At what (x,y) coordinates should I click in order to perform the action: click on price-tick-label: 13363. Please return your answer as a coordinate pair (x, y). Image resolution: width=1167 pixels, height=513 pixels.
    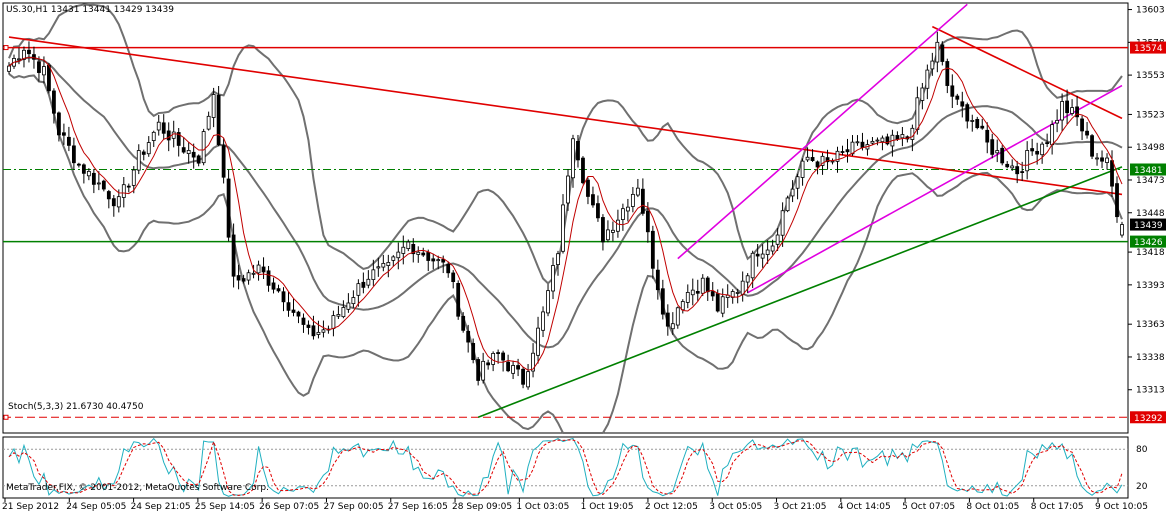
    Looking at the image, I should click on (1150, 325).